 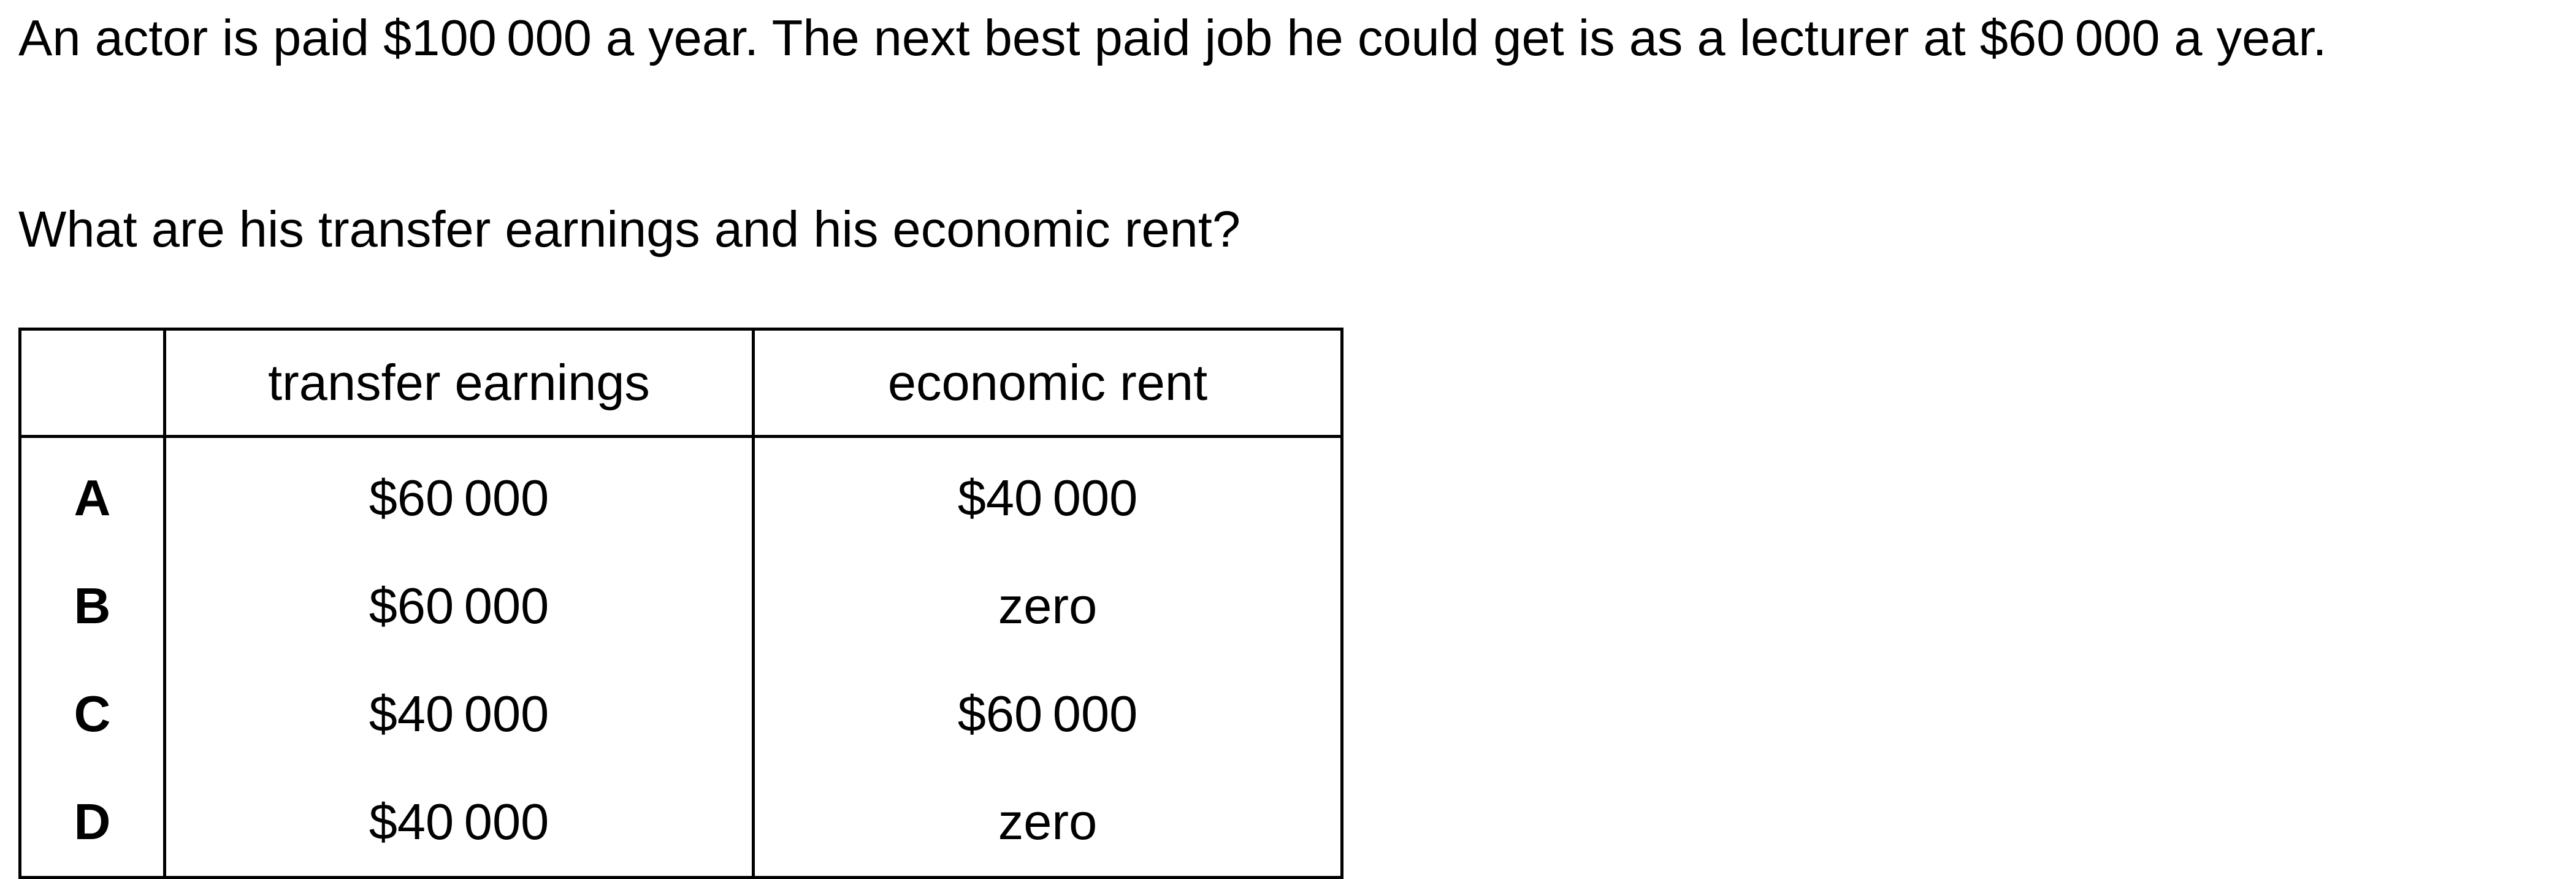 I want to click on table-row: B $60 000 zero, so click(x=680, y=606).